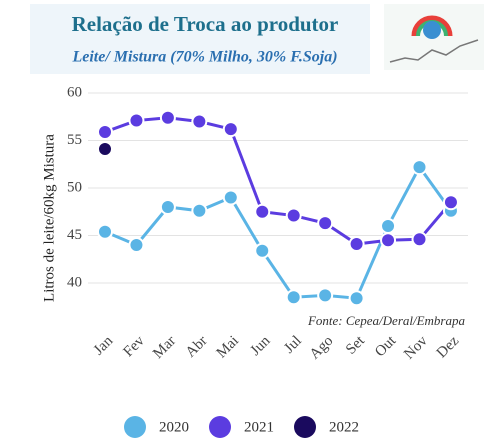  Describe the element at coordinates (74, 140) in the screenshot. I see `y-tick-label: 55` at that location.